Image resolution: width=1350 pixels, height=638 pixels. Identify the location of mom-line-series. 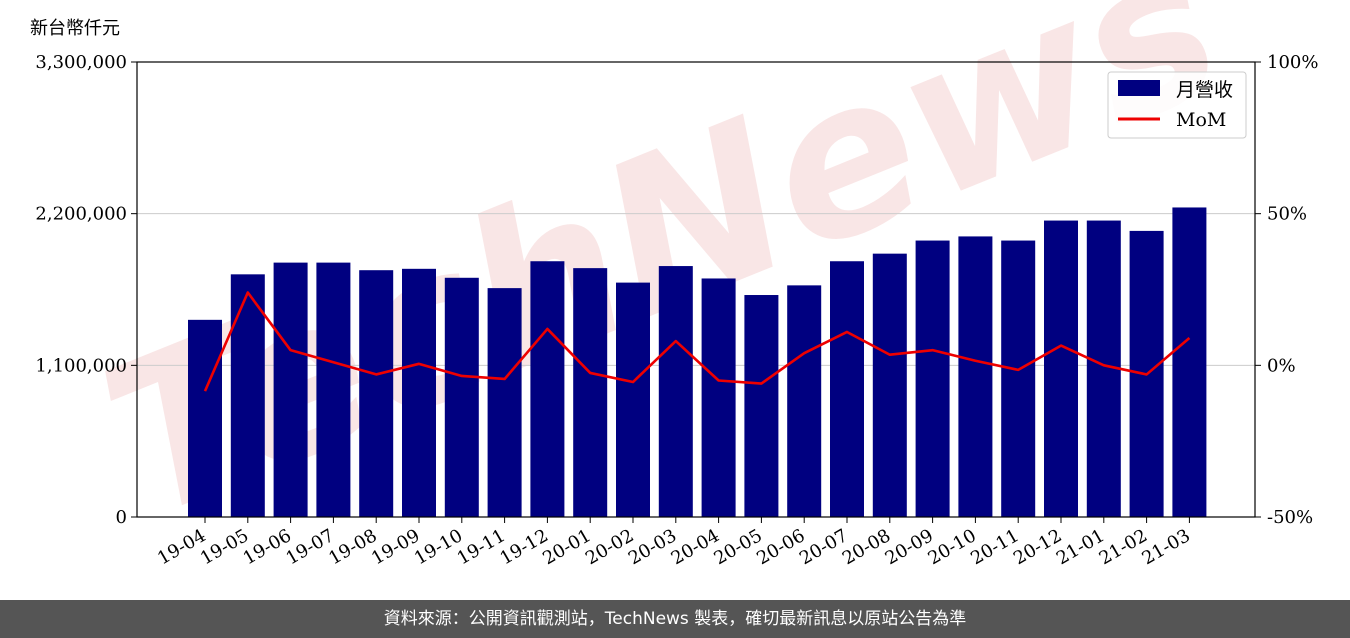
(697, 341).